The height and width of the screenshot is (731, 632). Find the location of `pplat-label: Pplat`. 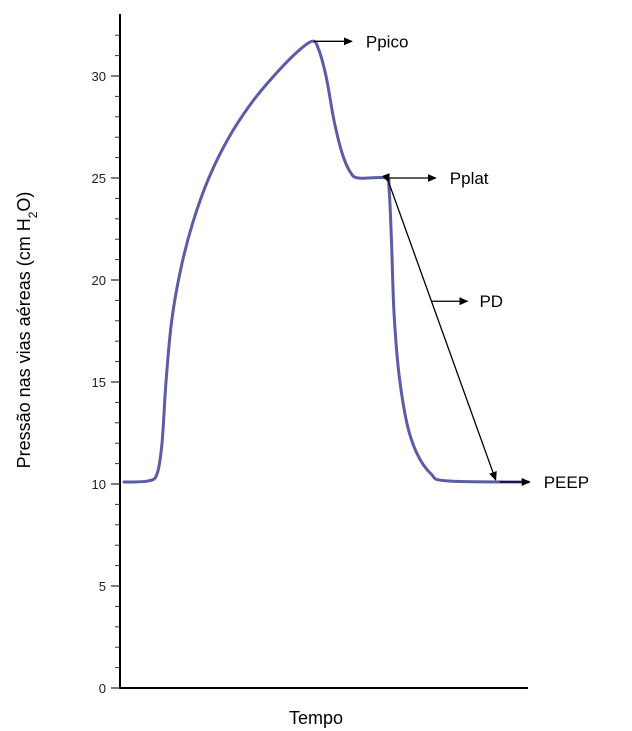

pplat-label: Pplat is located at coordinates (469, 178).